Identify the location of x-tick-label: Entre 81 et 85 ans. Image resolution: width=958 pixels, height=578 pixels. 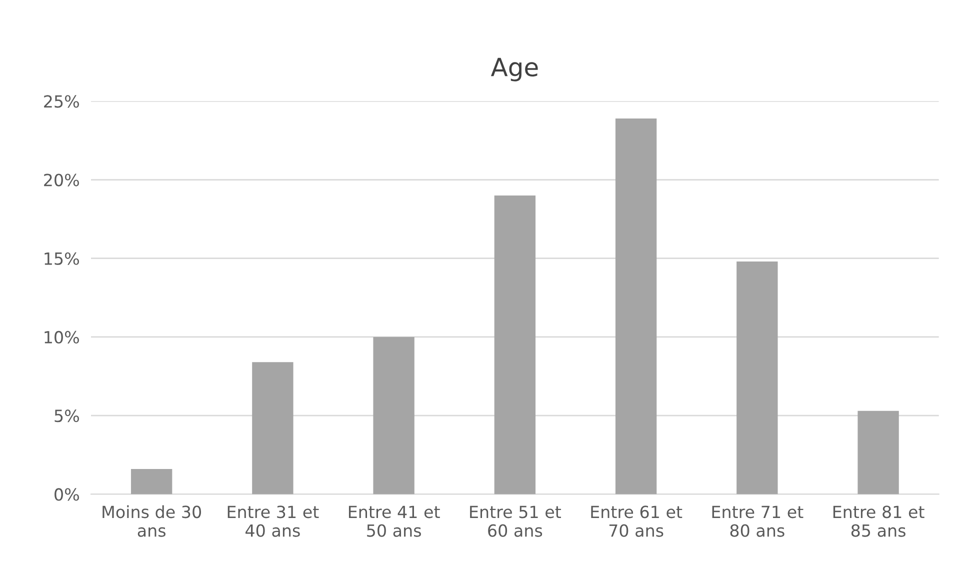
(878, 521).